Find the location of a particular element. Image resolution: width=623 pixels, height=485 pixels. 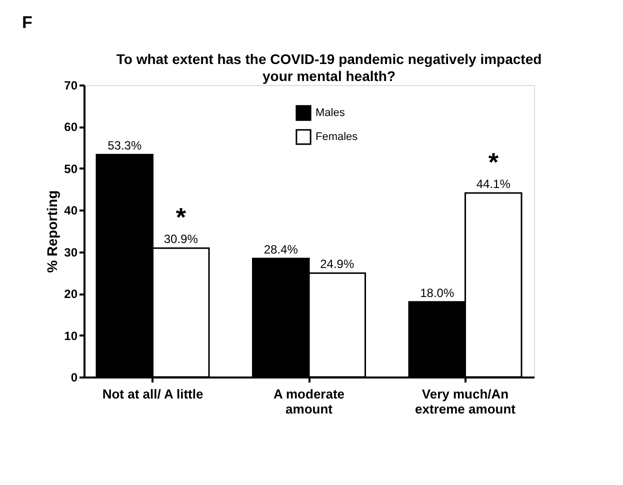

y-tick-label: 20 is located at coordinates (71, 294).